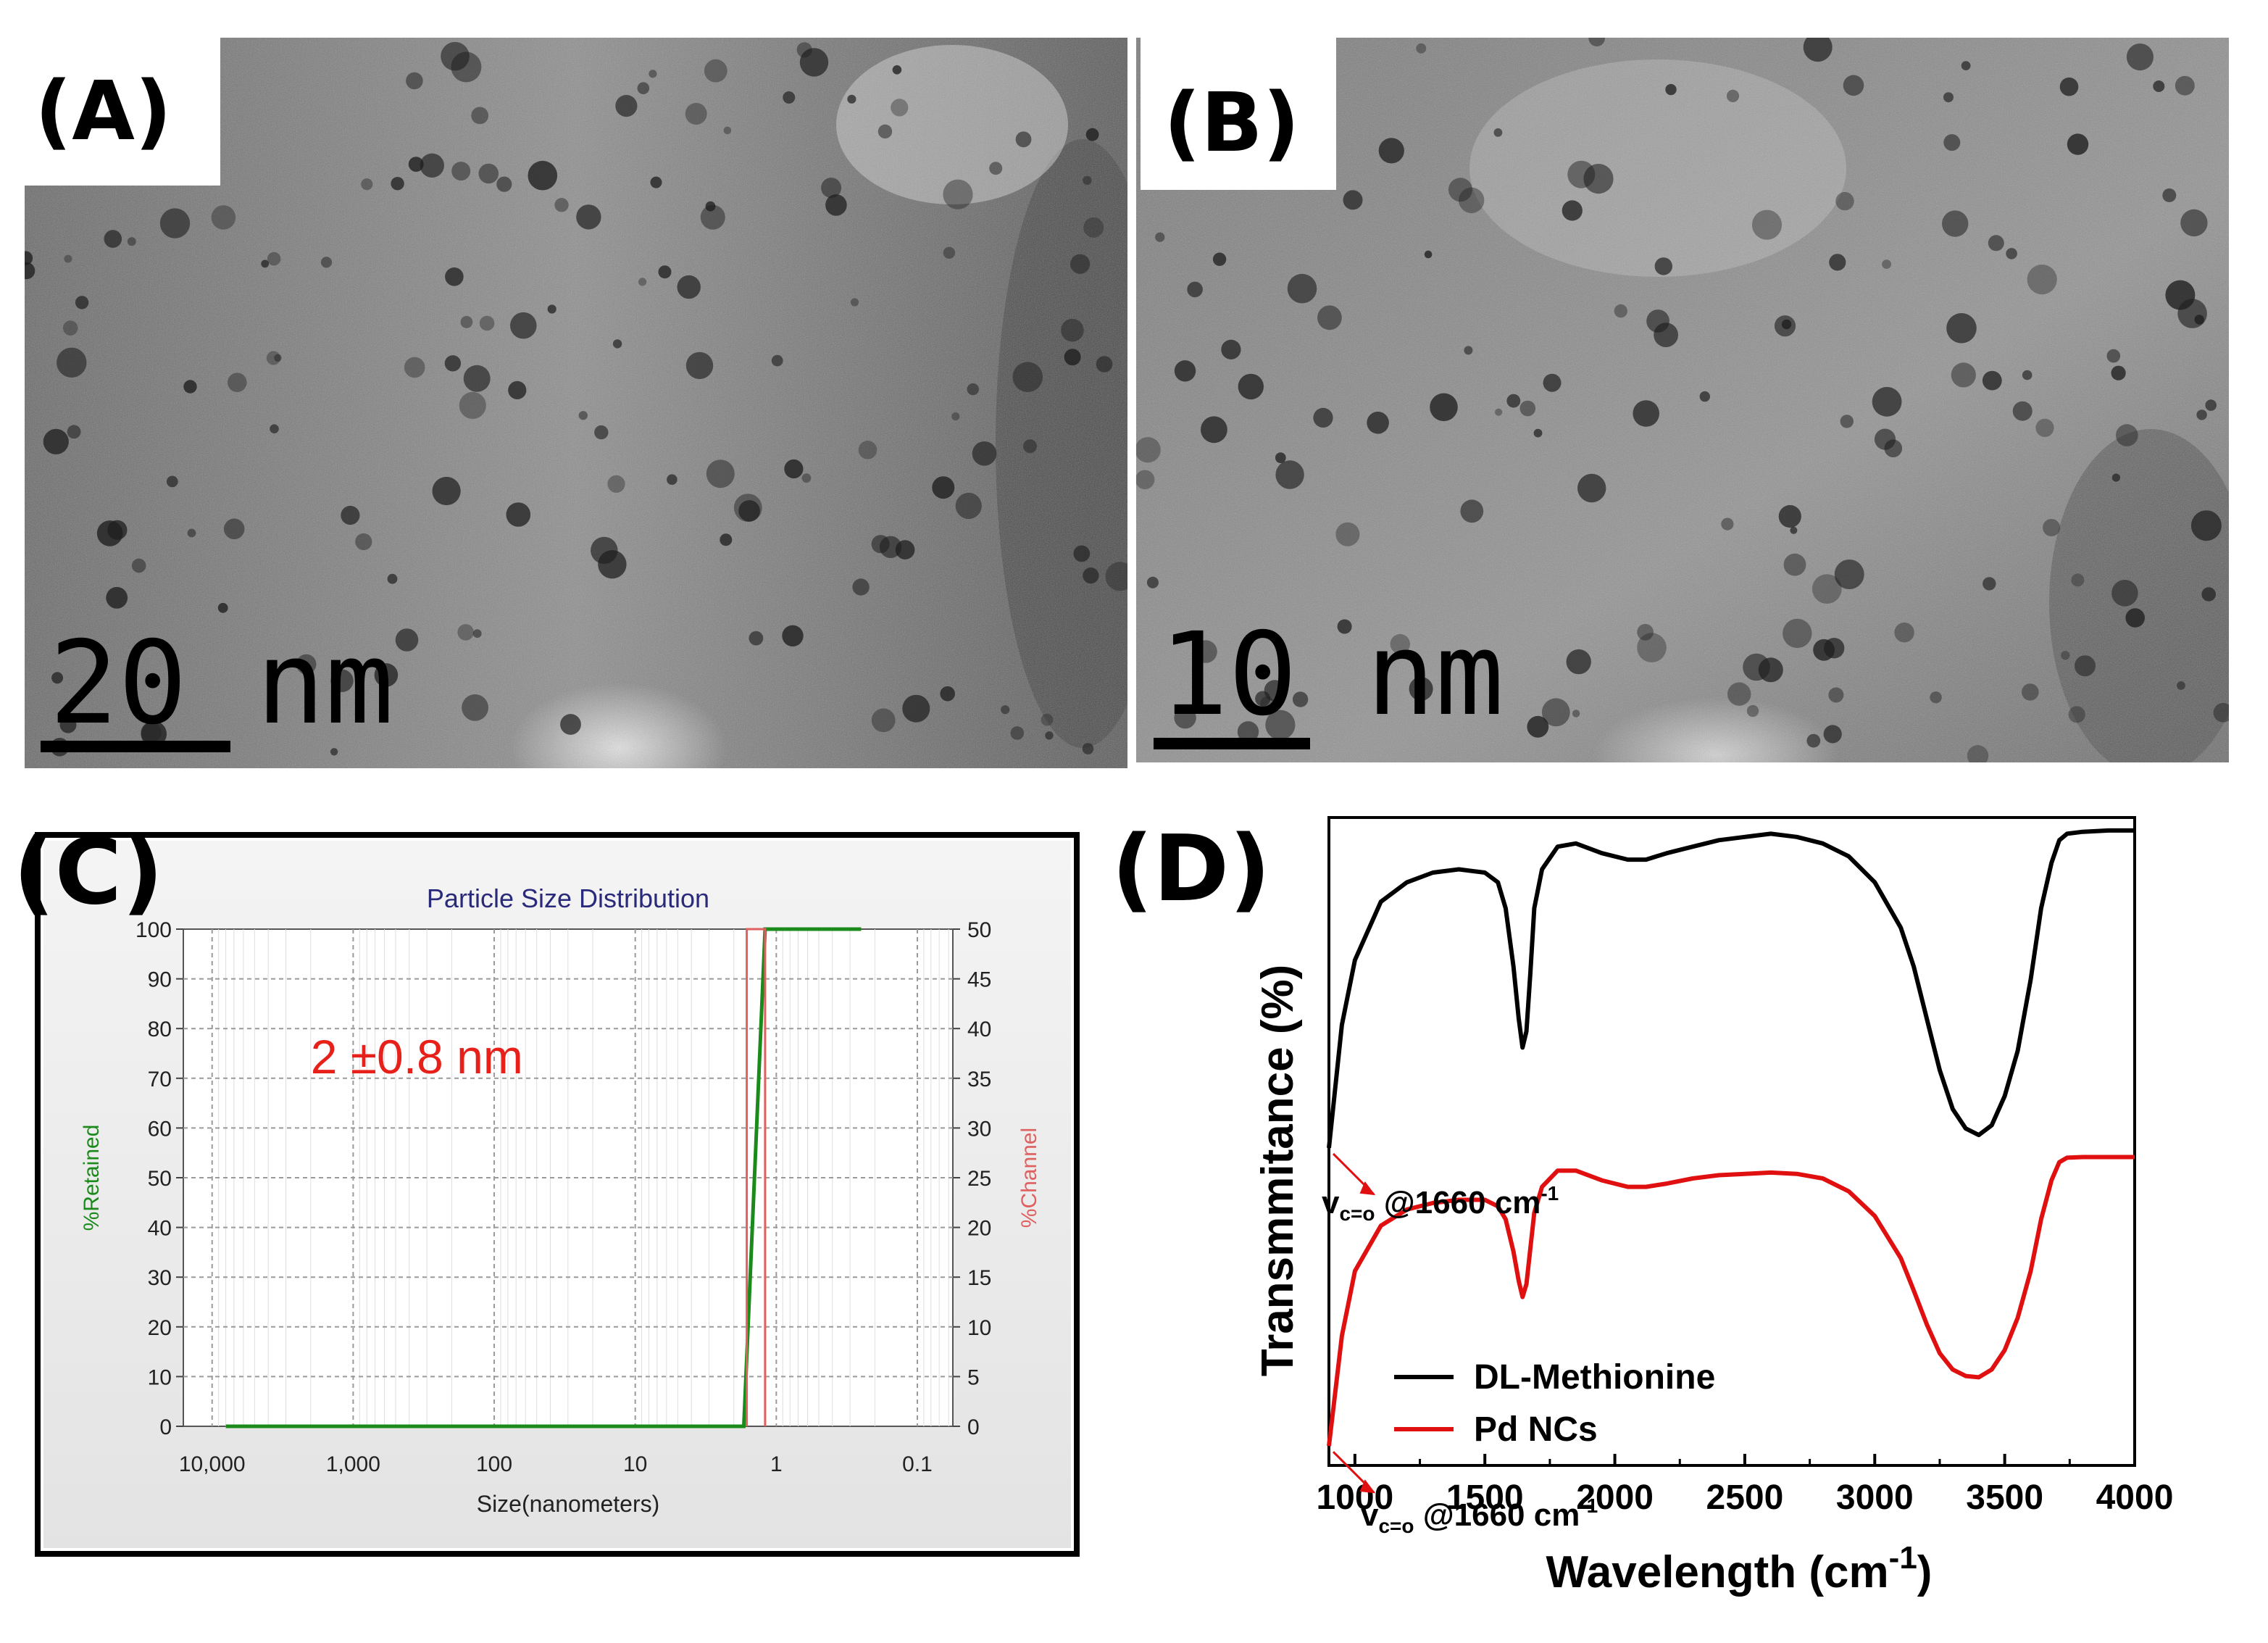 Image resolution: width=2268 pixels, height=1643 pixels. Describe the element at coordinates (122, 112) in the screenshot. I see `panel-label-box-a` at that location.